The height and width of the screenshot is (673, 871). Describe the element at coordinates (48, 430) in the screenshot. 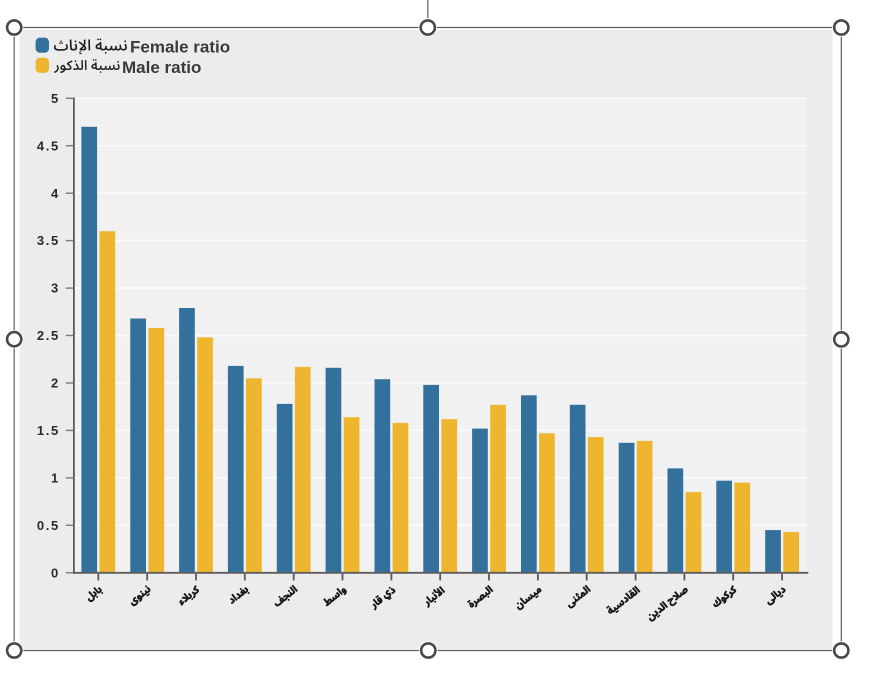

I see `svg-text: 1.5` at that location.